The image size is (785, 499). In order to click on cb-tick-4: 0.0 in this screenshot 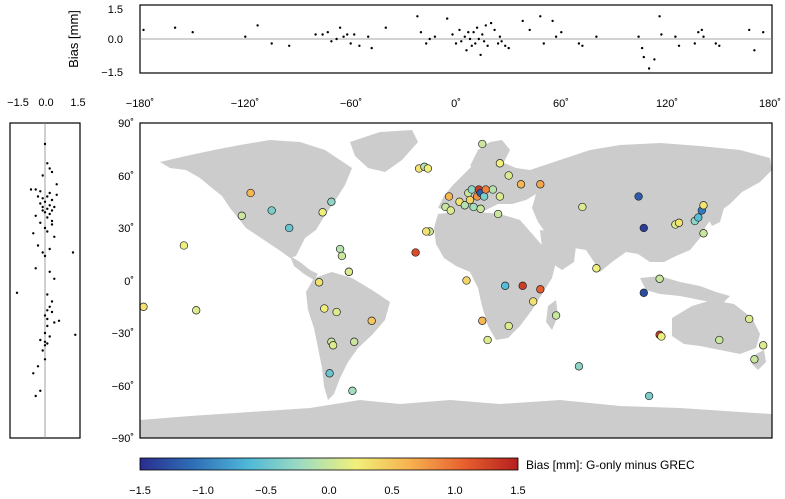, I will do `click(328, 491)`.